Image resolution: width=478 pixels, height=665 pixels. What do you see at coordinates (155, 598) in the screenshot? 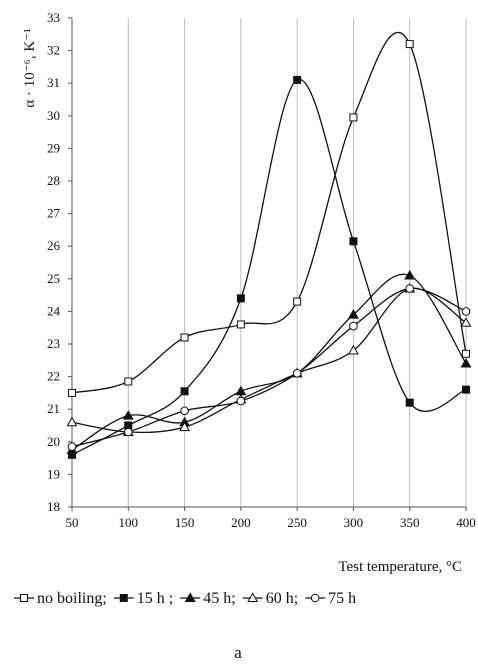
I see `legend-label: 15 h ;` at bounding box center [155, 598].